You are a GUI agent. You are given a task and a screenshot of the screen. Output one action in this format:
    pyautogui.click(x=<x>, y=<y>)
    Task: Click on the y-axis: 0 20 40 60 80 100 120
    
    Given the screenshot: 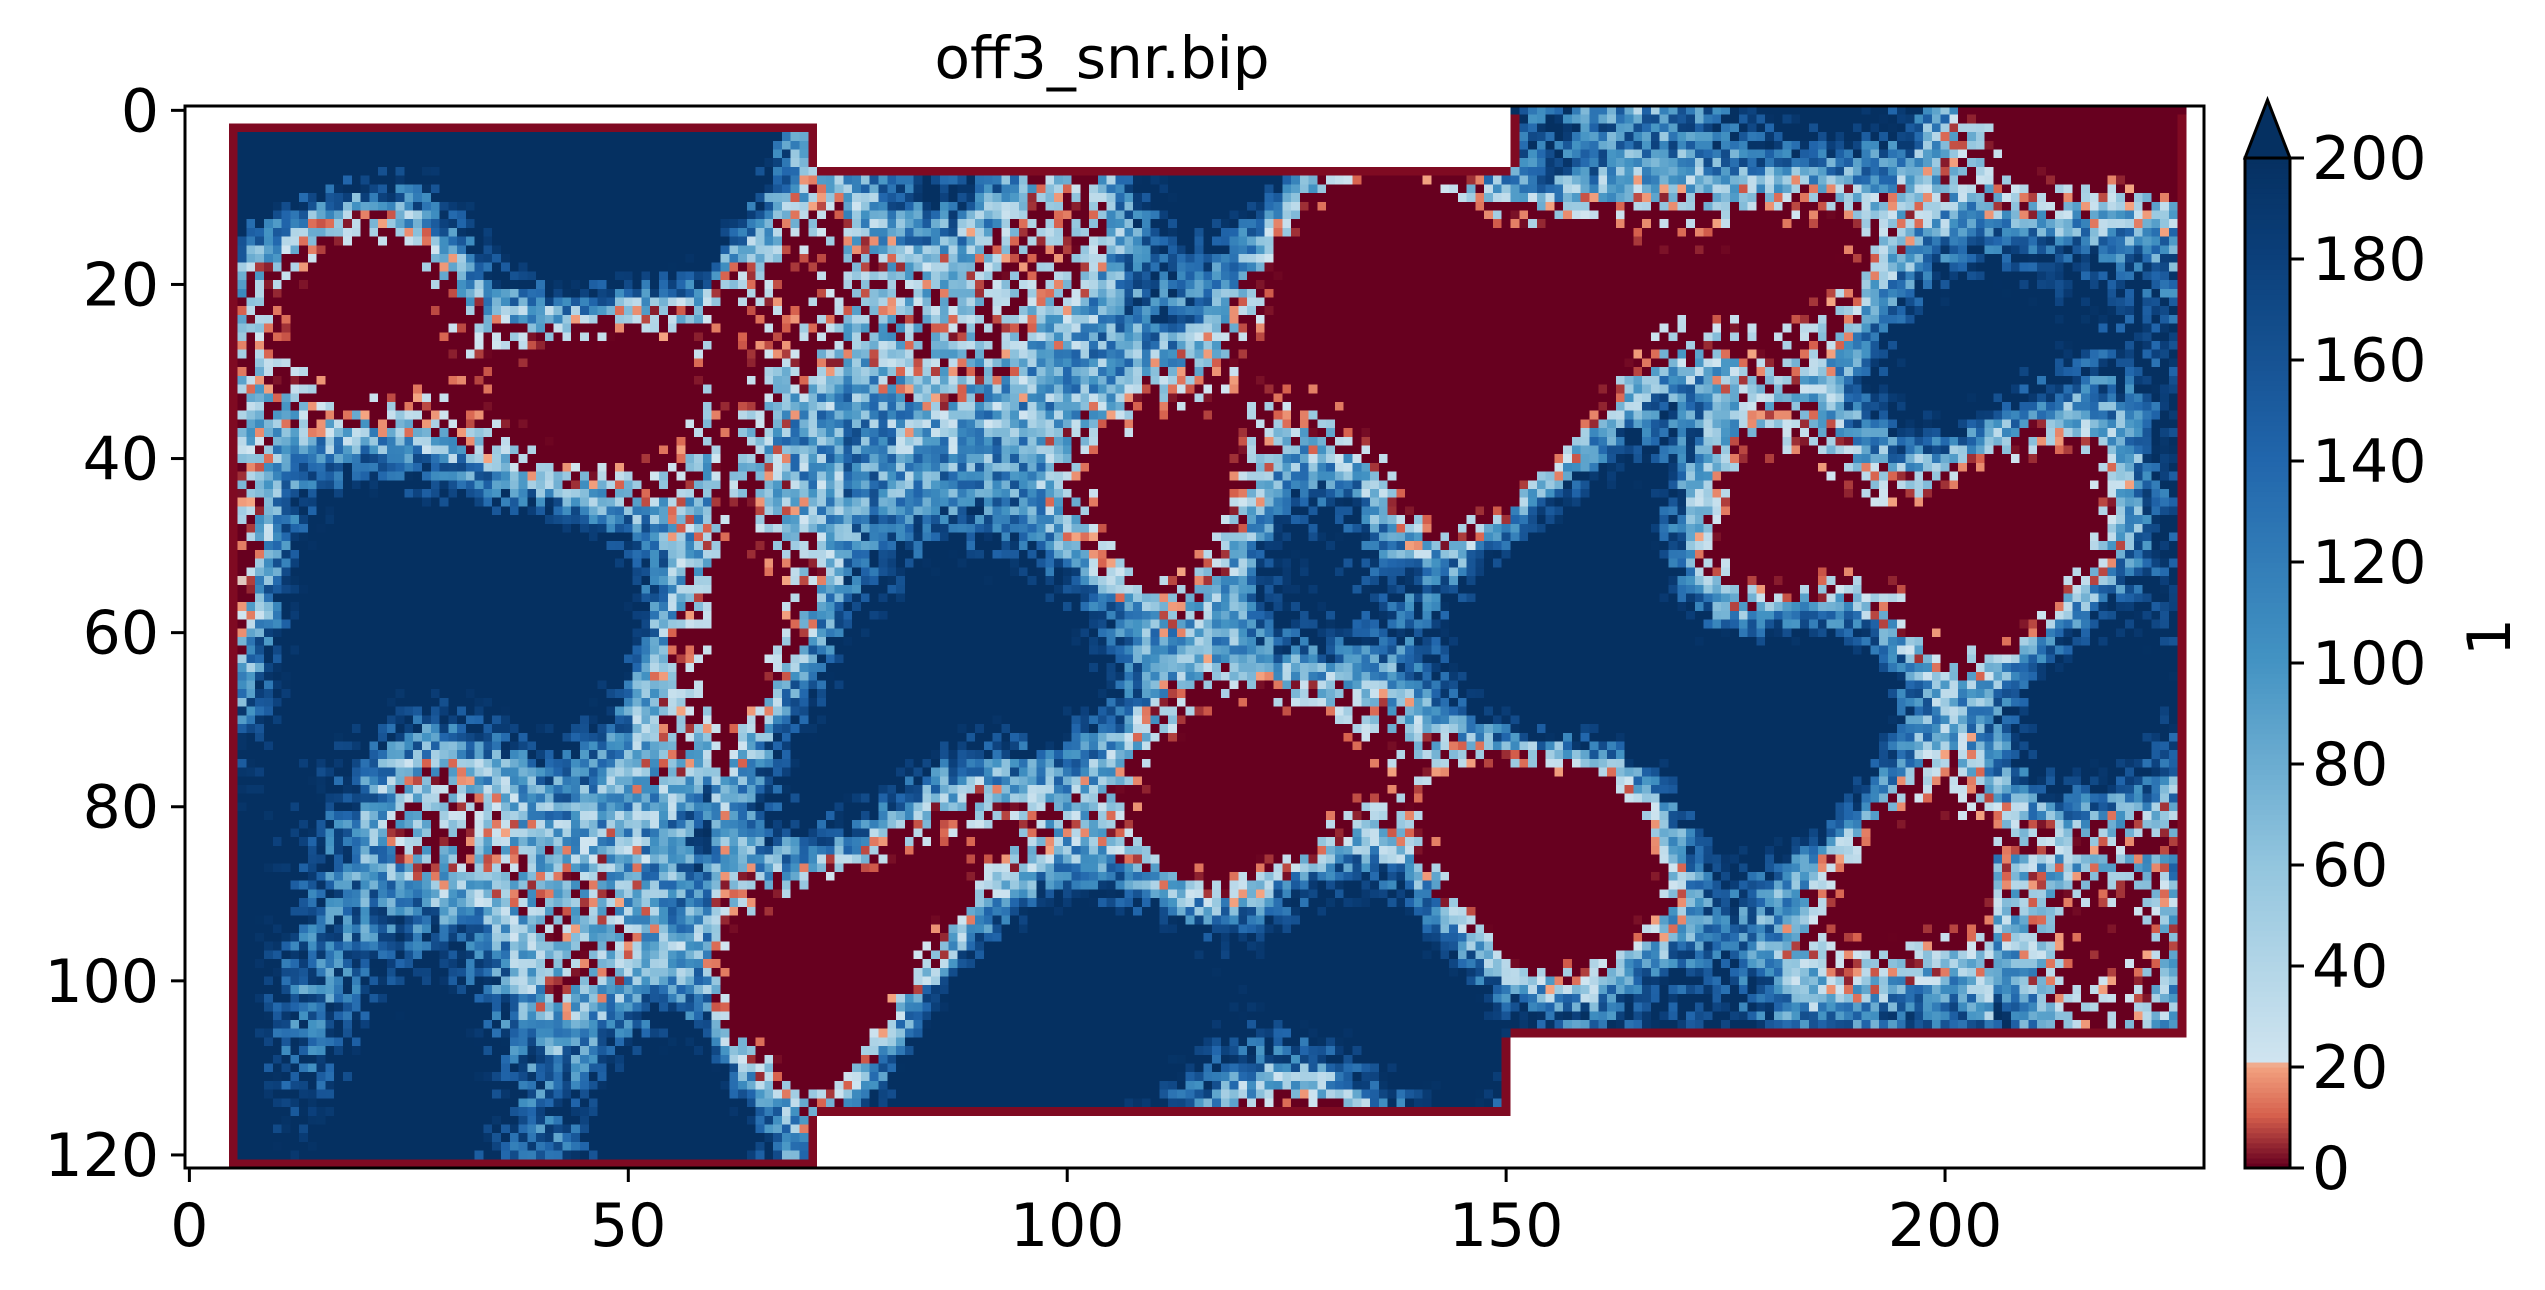 What is the action you would take?
    pyautogui.click(x=114, y=633)
    